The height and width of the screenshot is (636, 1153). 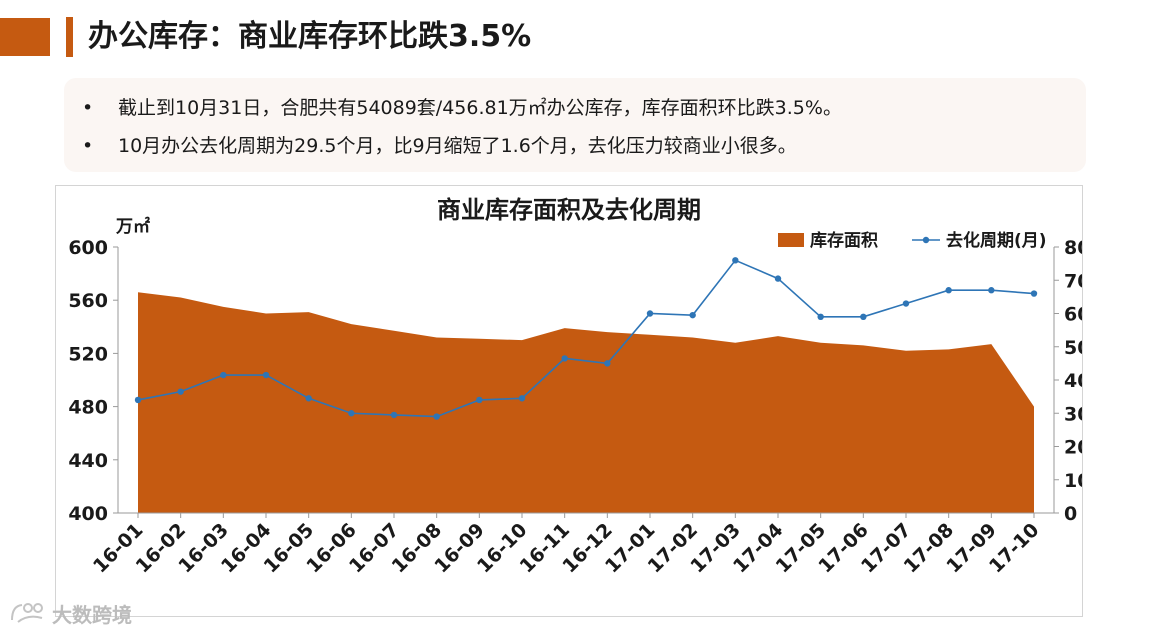 I want to click on legend-area-label: 库存面积, so click(x=844, y=240).